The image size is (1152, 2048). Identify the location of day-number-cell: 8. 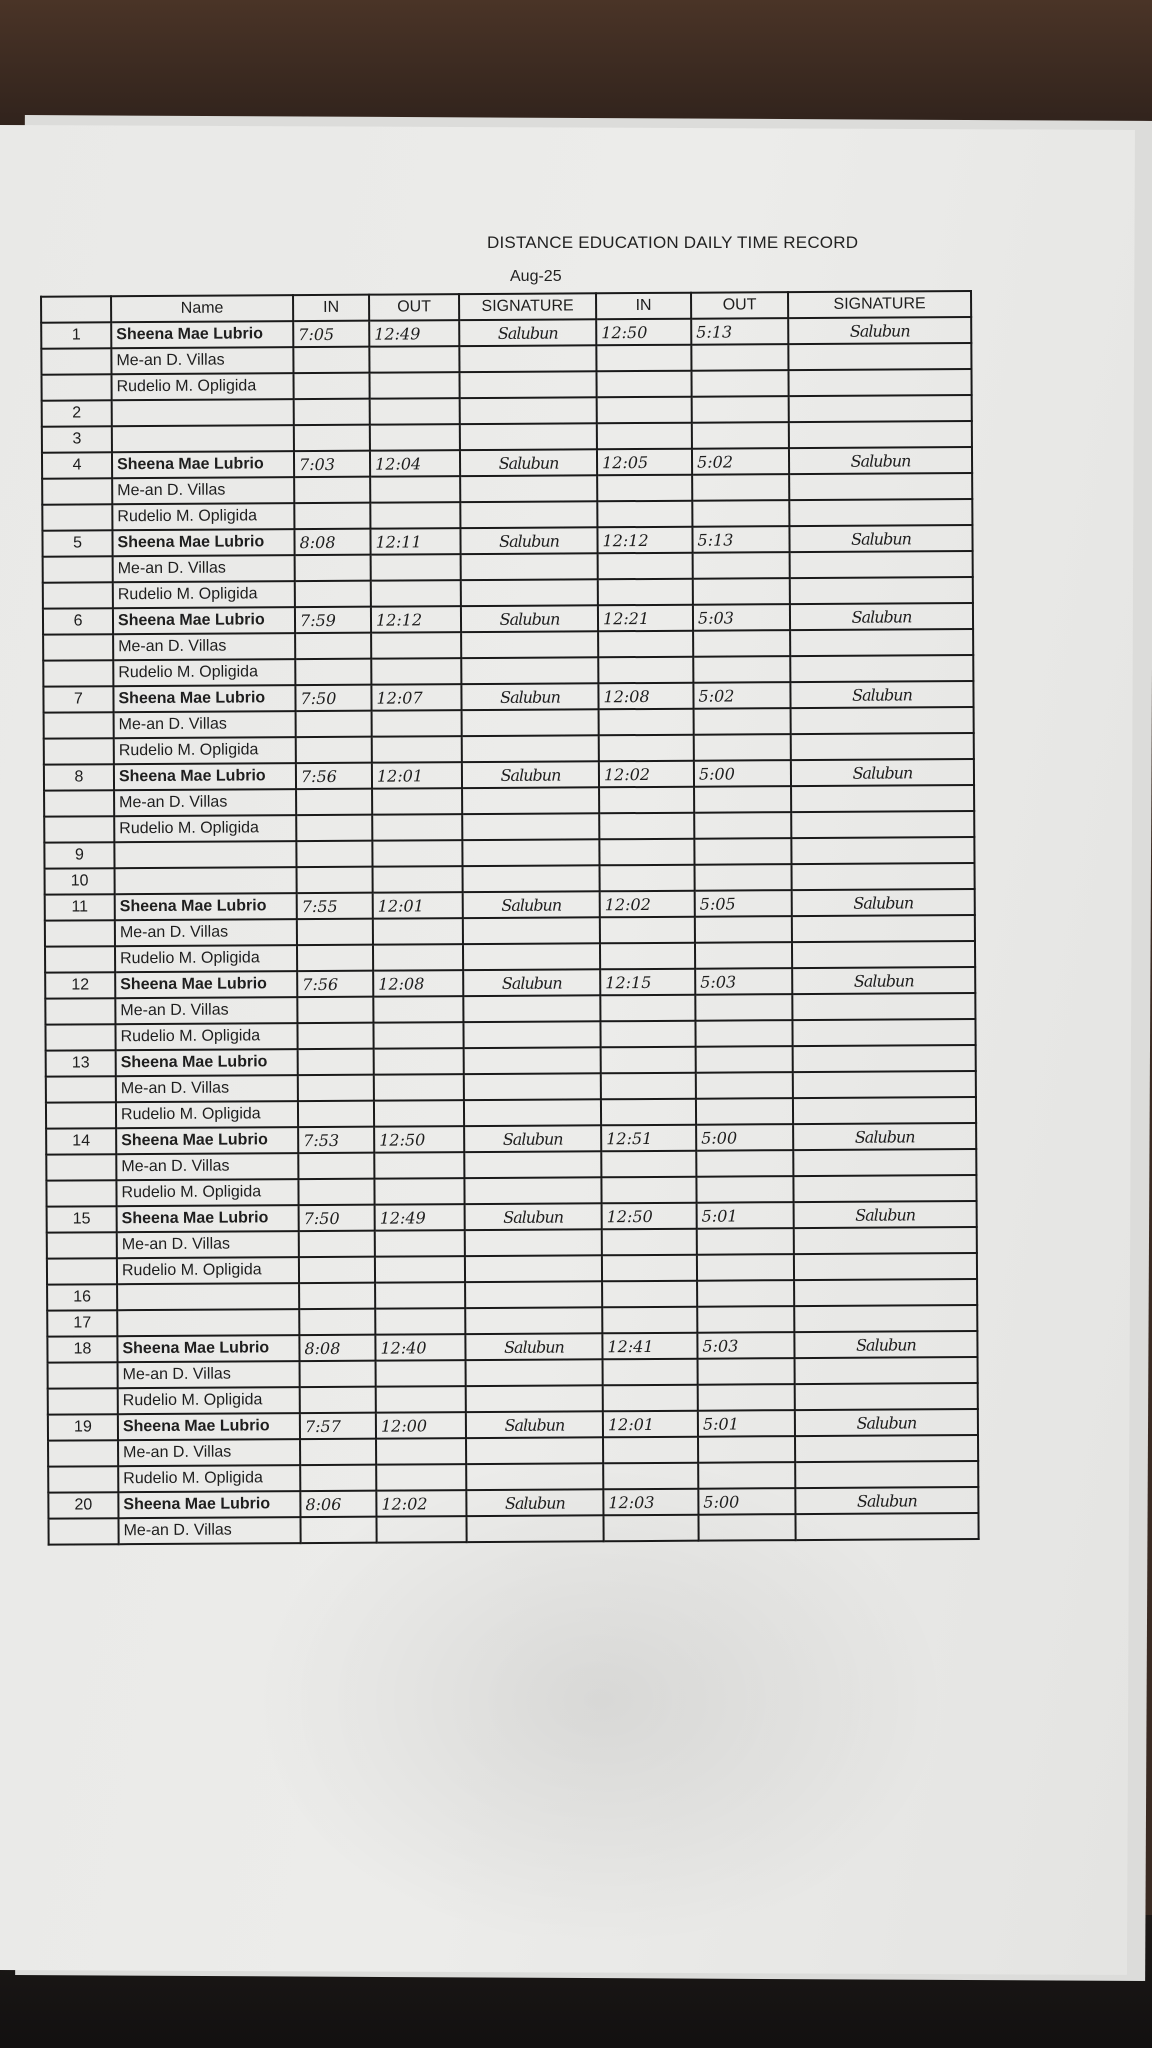
(79, 777).